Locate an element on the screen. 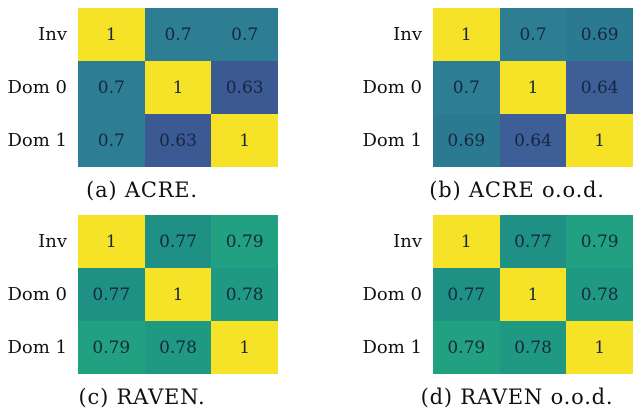 The width and height of the screenshot is (634, 414). row-labels-d: Inv Dom 0 Dom 1 is located at coordinates (397, 294).